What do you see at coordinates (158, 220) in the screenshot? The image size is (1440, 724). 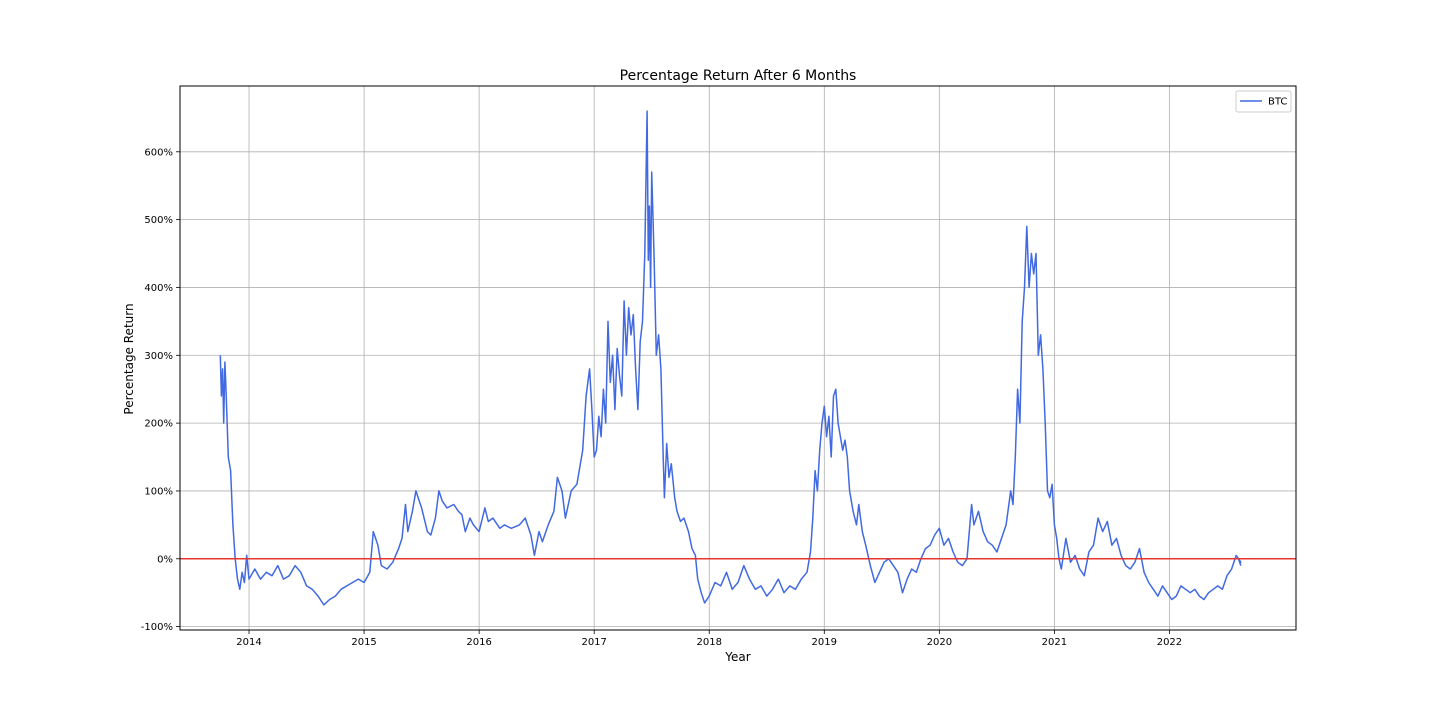 I see `y-tick-label: 500%` at bounding box center [158, 220].